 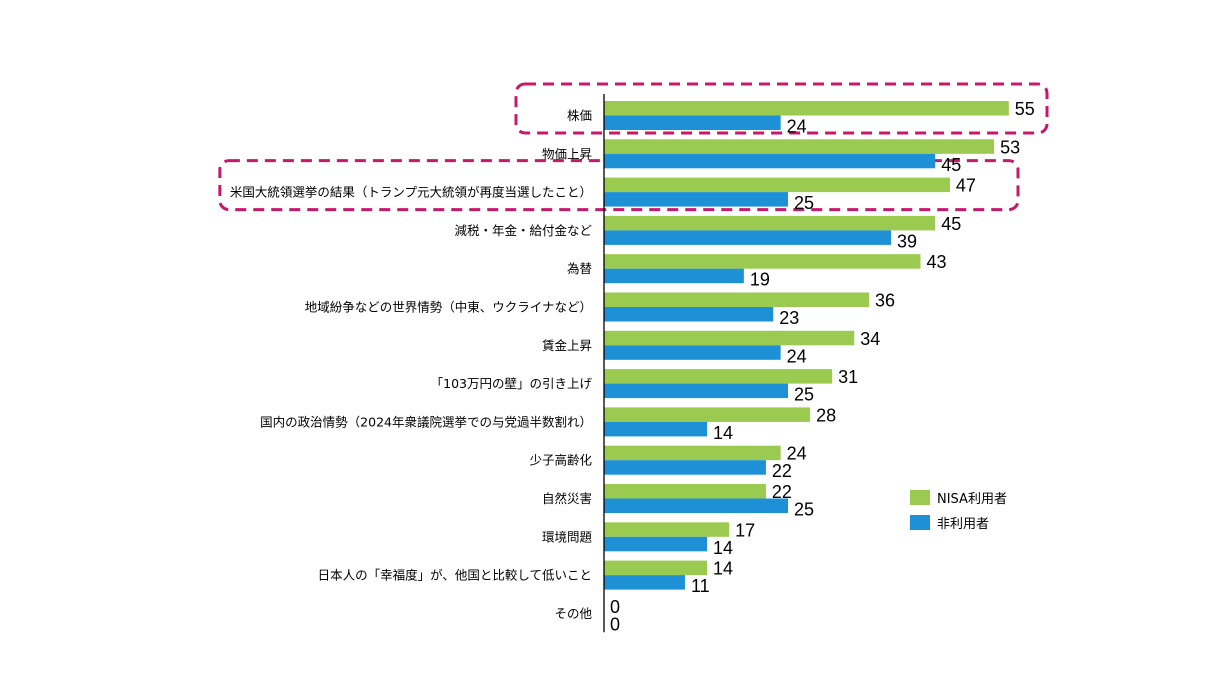 I want to click on value-label-non-user: 11, so click(x=700, y=586).